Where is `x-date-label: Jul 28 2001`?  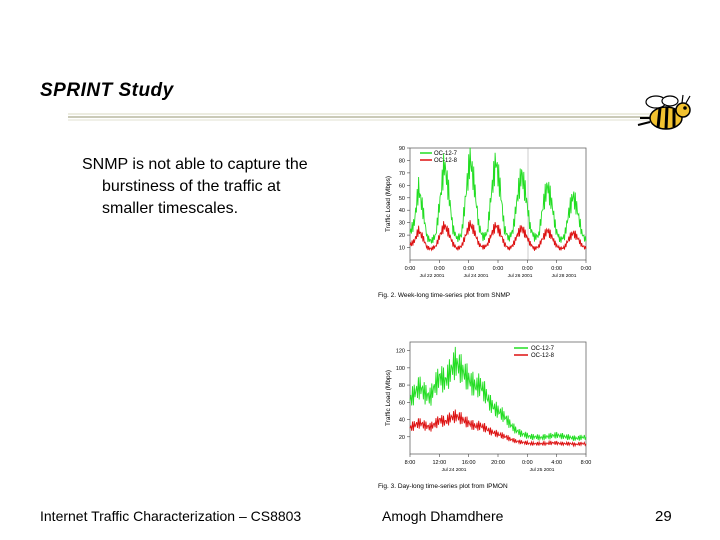 x-date-label: Jul 28 2001 is located at coordinates (564, 276).